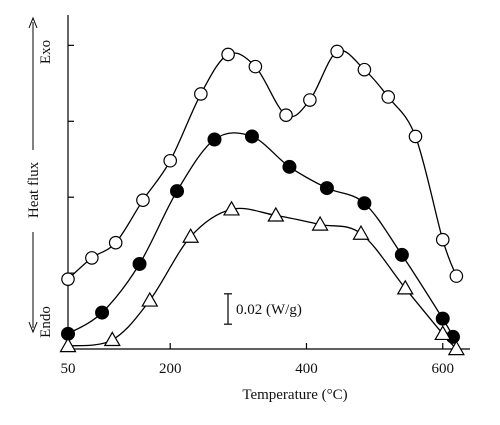 The image size is (500, 425). What do you see at coordinates (46, 322) in the screenshot?
I see `endo-label: Endo` at bounding box center [46, 322].